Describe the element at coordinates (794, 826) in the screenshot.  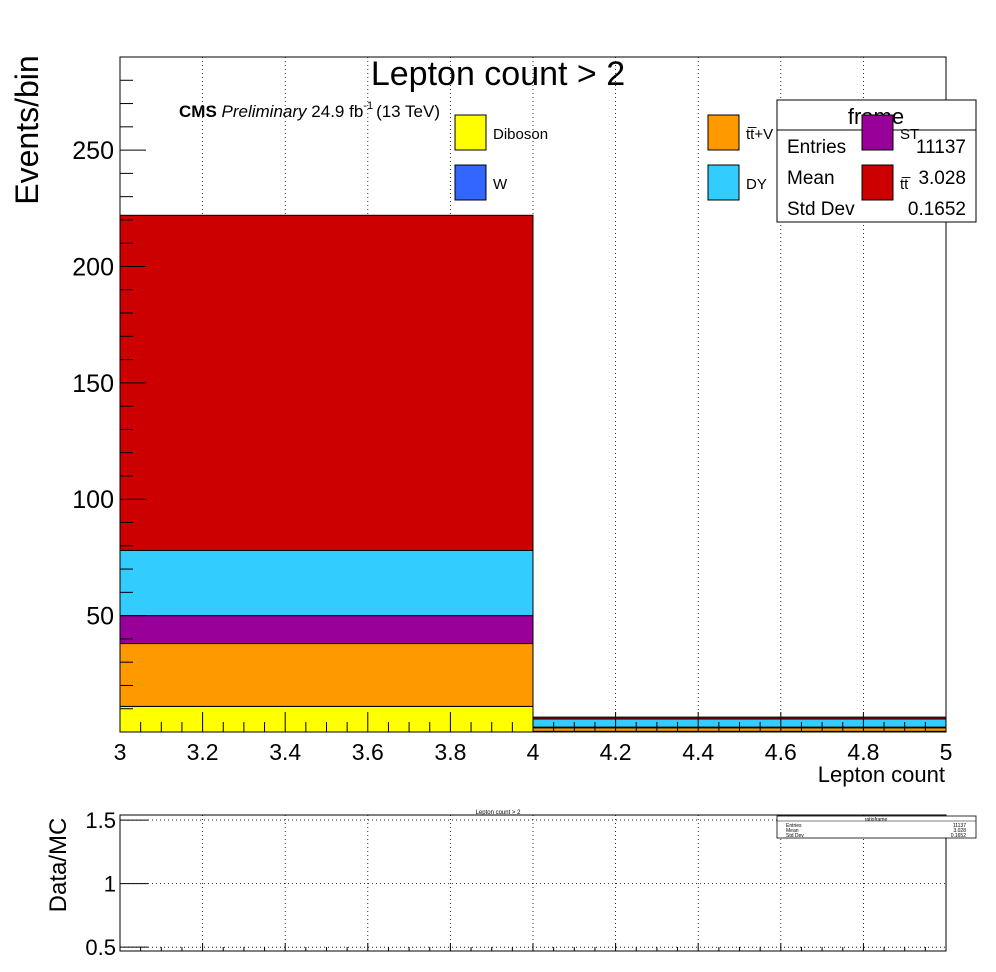
I see `ratio-stats-entries-label: Entries` at that location.